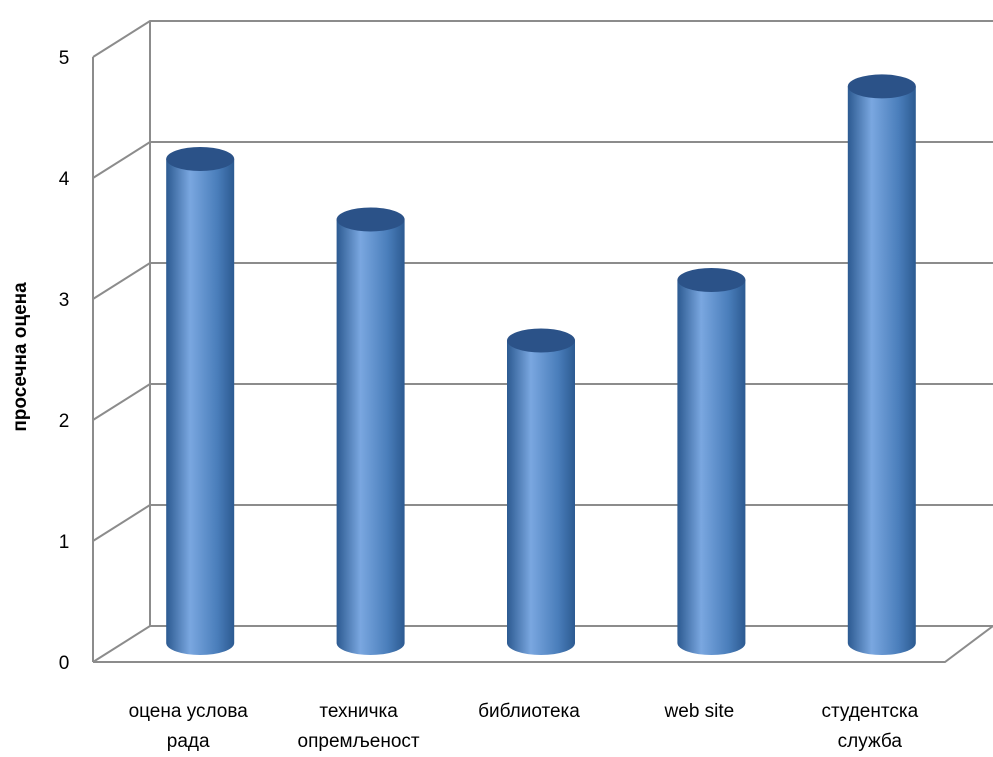 The height and width of the screenshot is (757, 993). Describe the element at coordinates (64, 179) in the screenshot. I see `y-tick-label: 4` at that location.